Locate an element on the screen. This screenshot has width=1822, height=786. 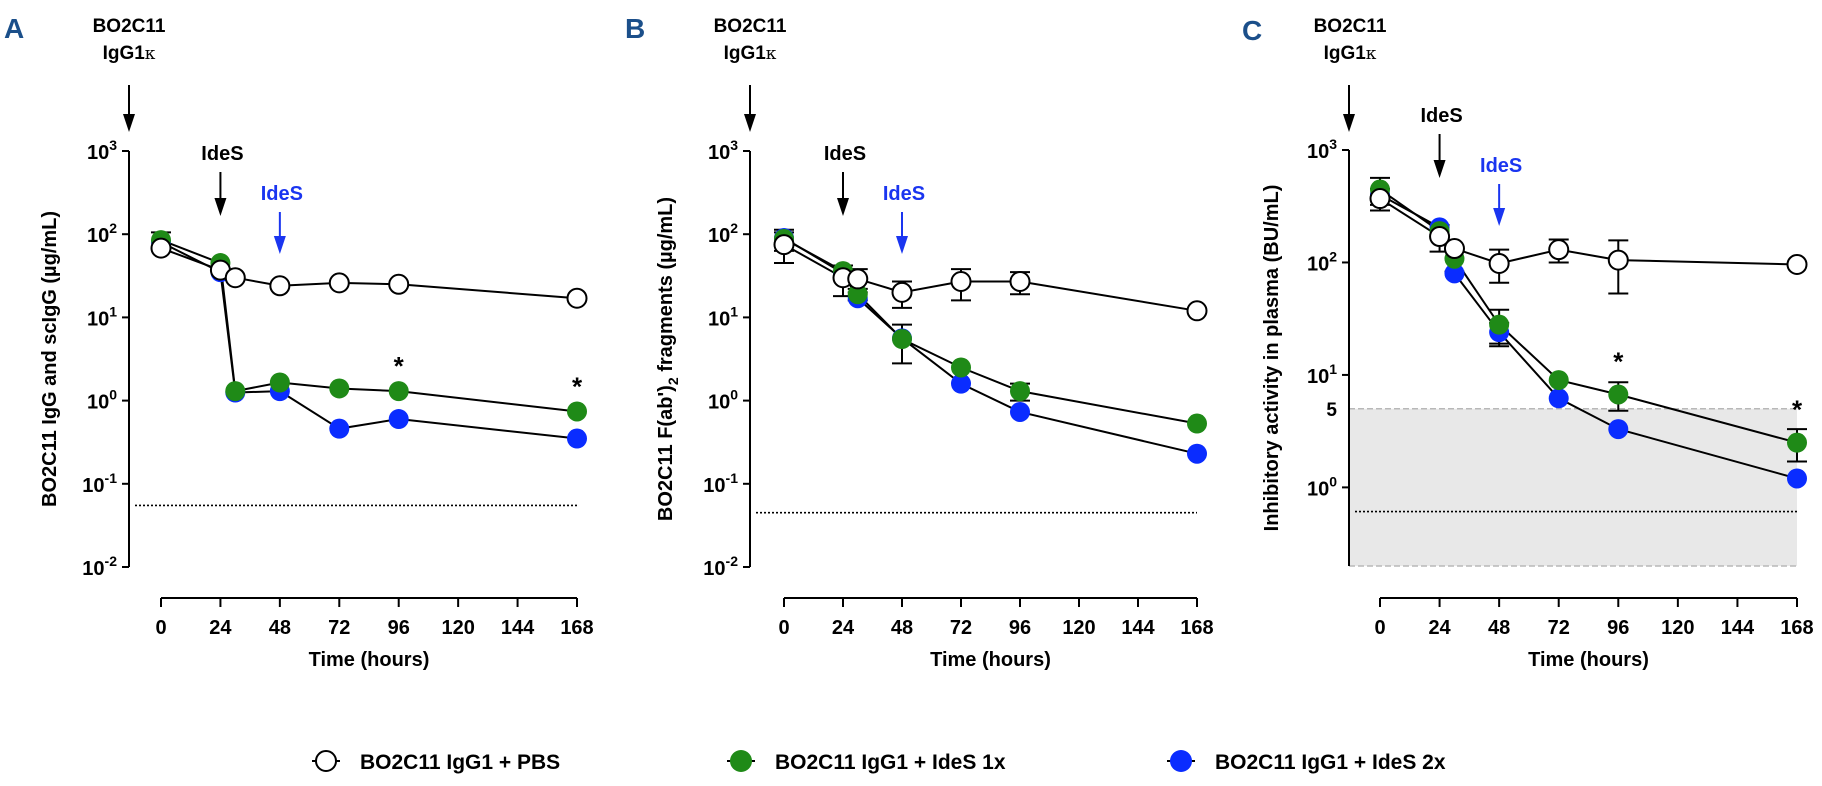
y-tick-label: 10⁻² is located at coordinates (720, 566).